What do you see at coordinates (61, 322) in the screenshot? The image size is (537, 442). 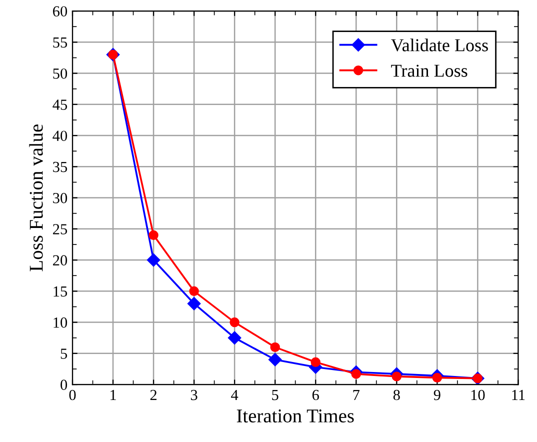 I see `y-tick-label: 10` at bounding box center [61, 322].